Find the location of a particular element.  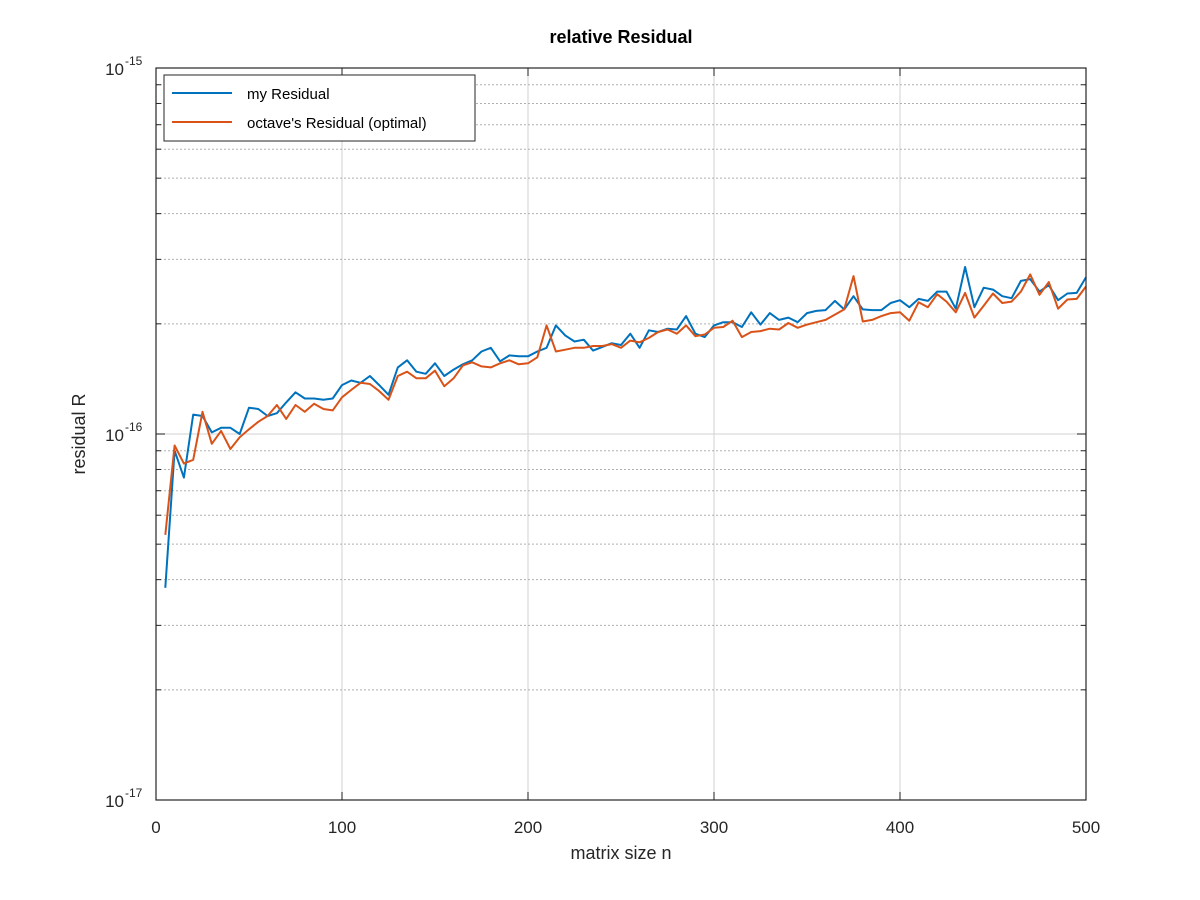

x-tick-label: 300 is located at coordinates (714, 827).